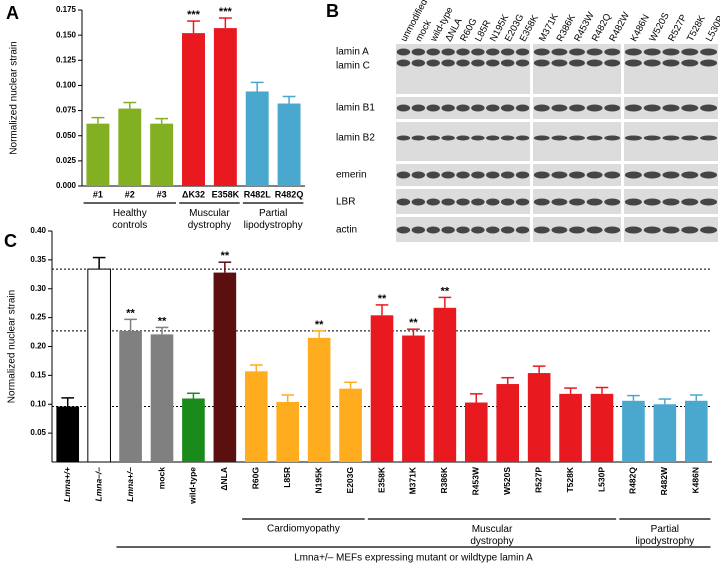  What do you see at coordinates (12, 13) in the screenshot?
I see `panel-label: A` at bounding box center [12, 13].